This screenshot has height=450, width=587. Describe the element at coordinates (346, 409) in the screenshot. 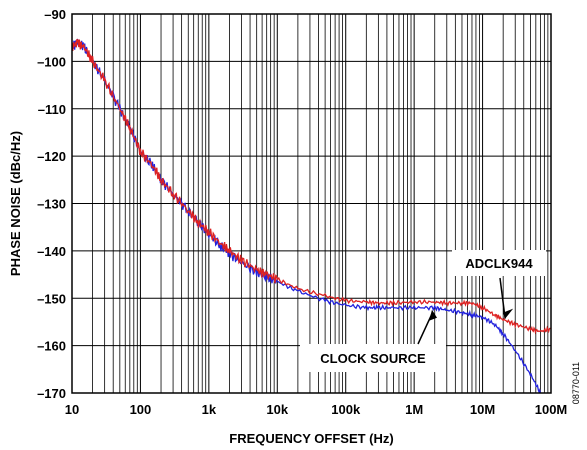

I see `x-tick-label: 100k` at that location.